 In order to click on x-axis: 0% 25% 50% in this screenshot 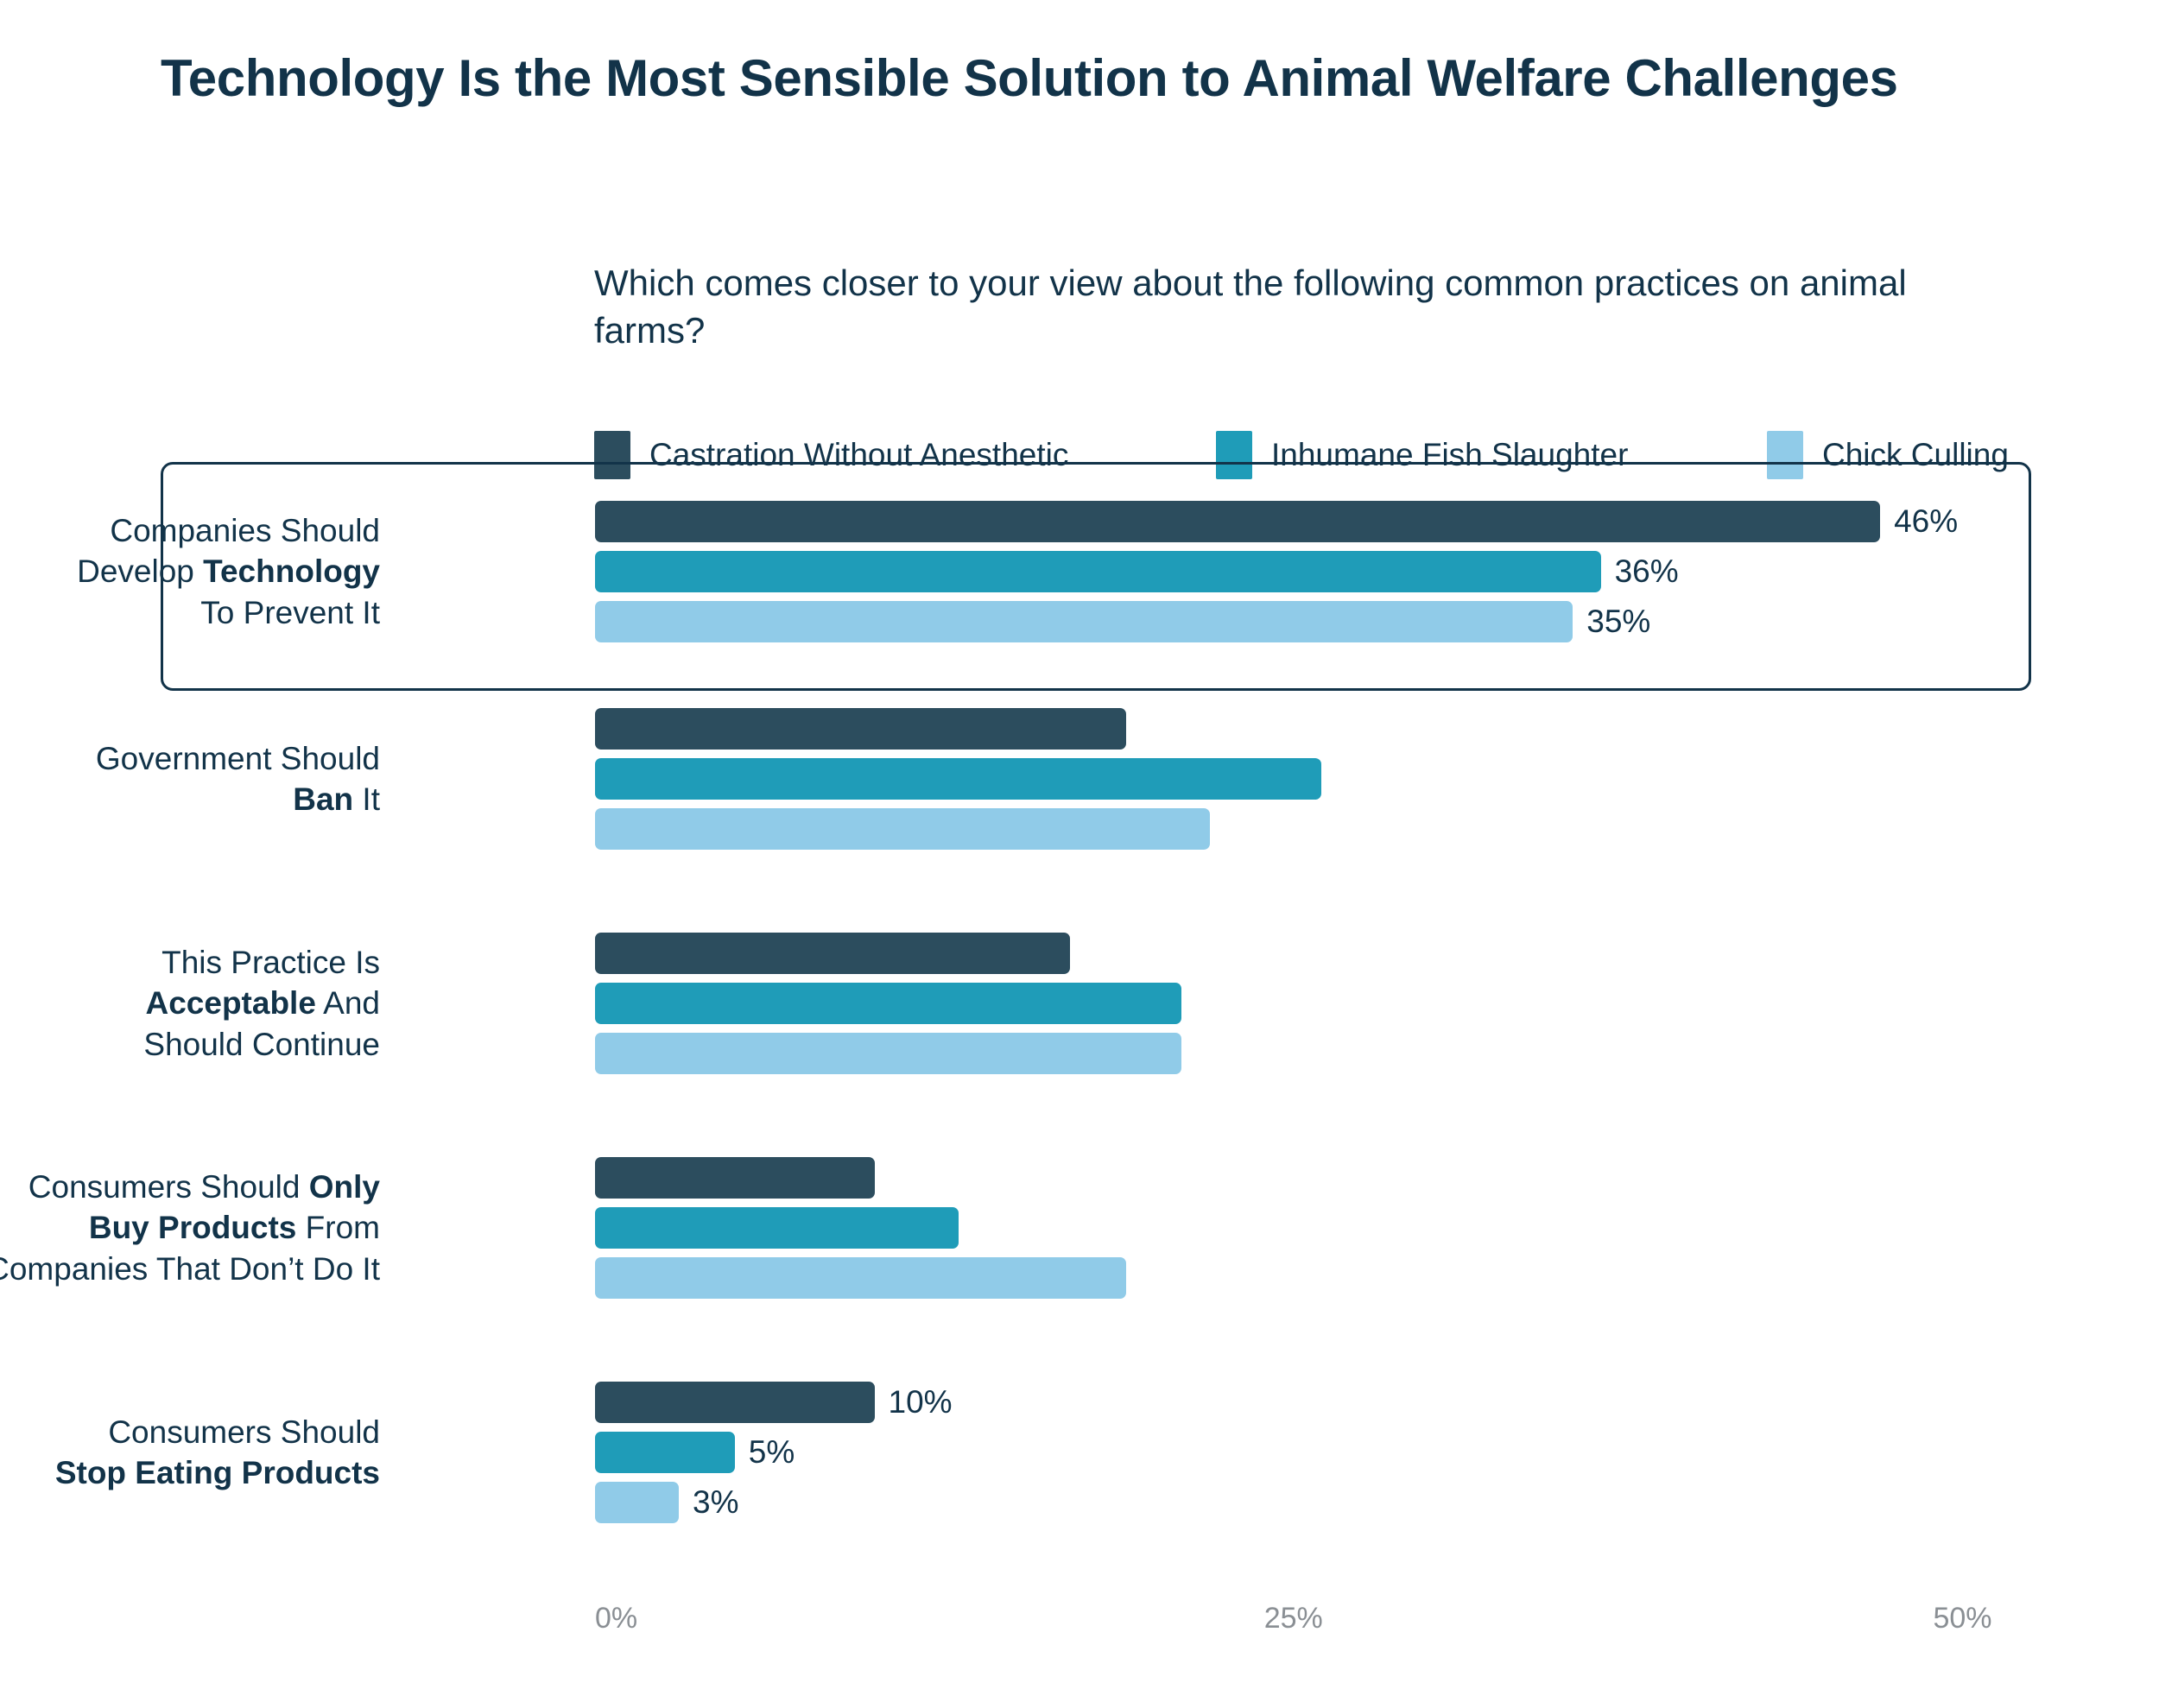, I will do `click(1079, 1628)`.